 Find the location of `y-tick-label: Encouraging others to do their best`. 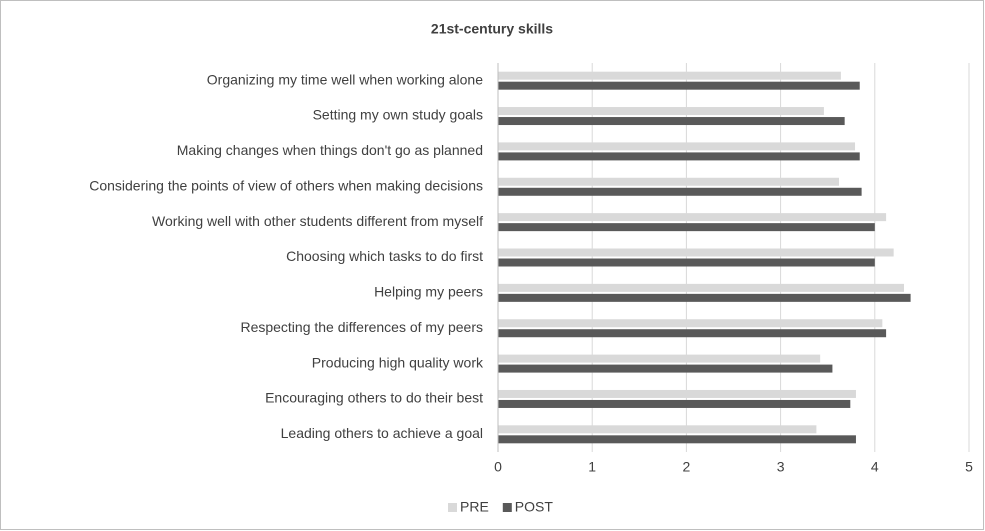

y-tick-label: Encouraging others to do their best is located at coordinates (374, 398).